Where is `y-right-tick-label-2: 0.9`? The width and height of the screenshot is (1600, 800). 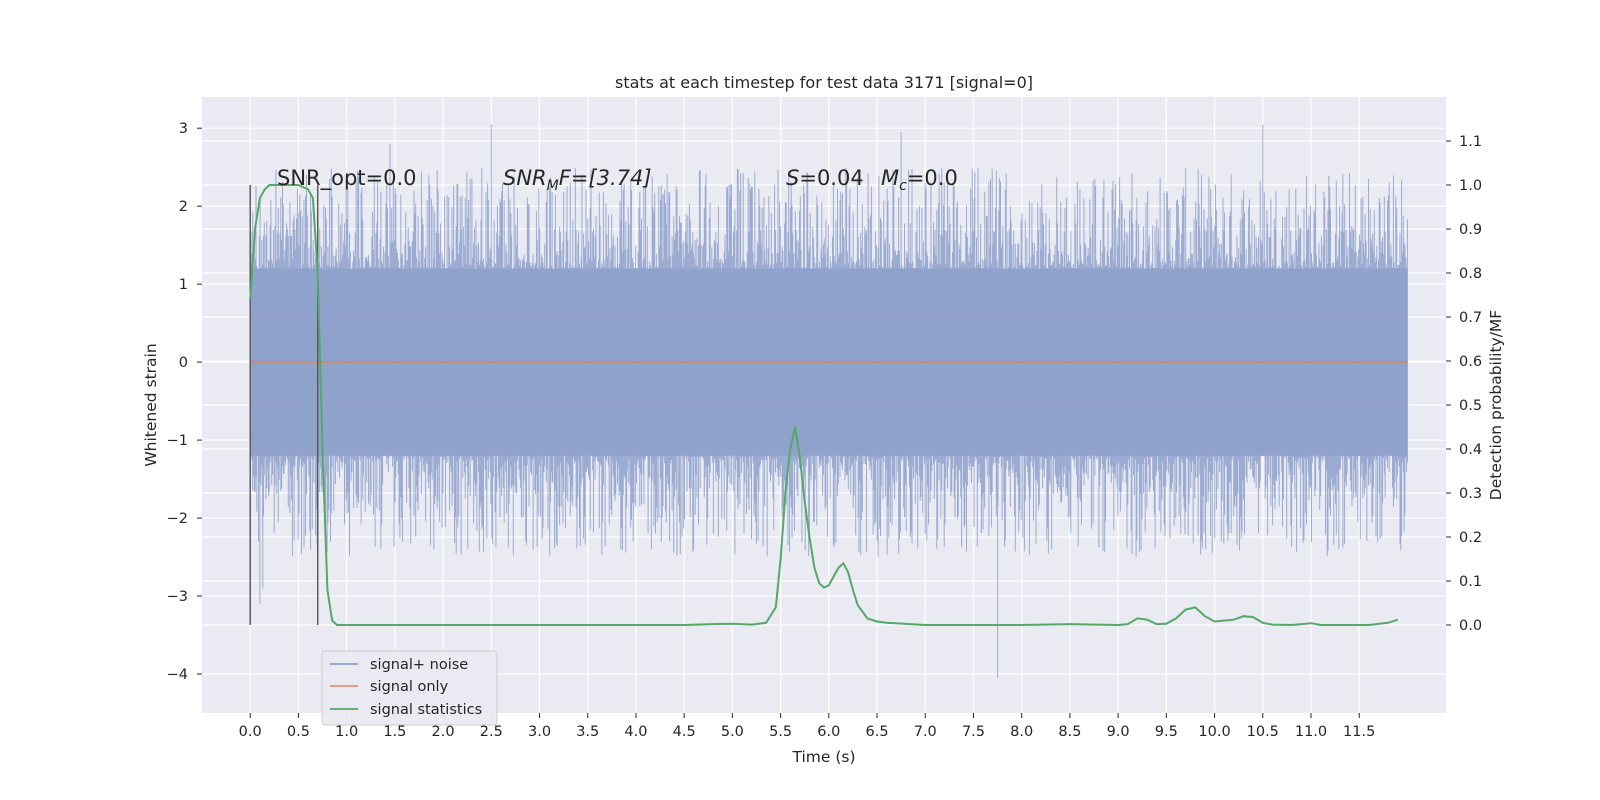
y-right-tick-label-2: 0.9 is located at coordinates (1470, 230).